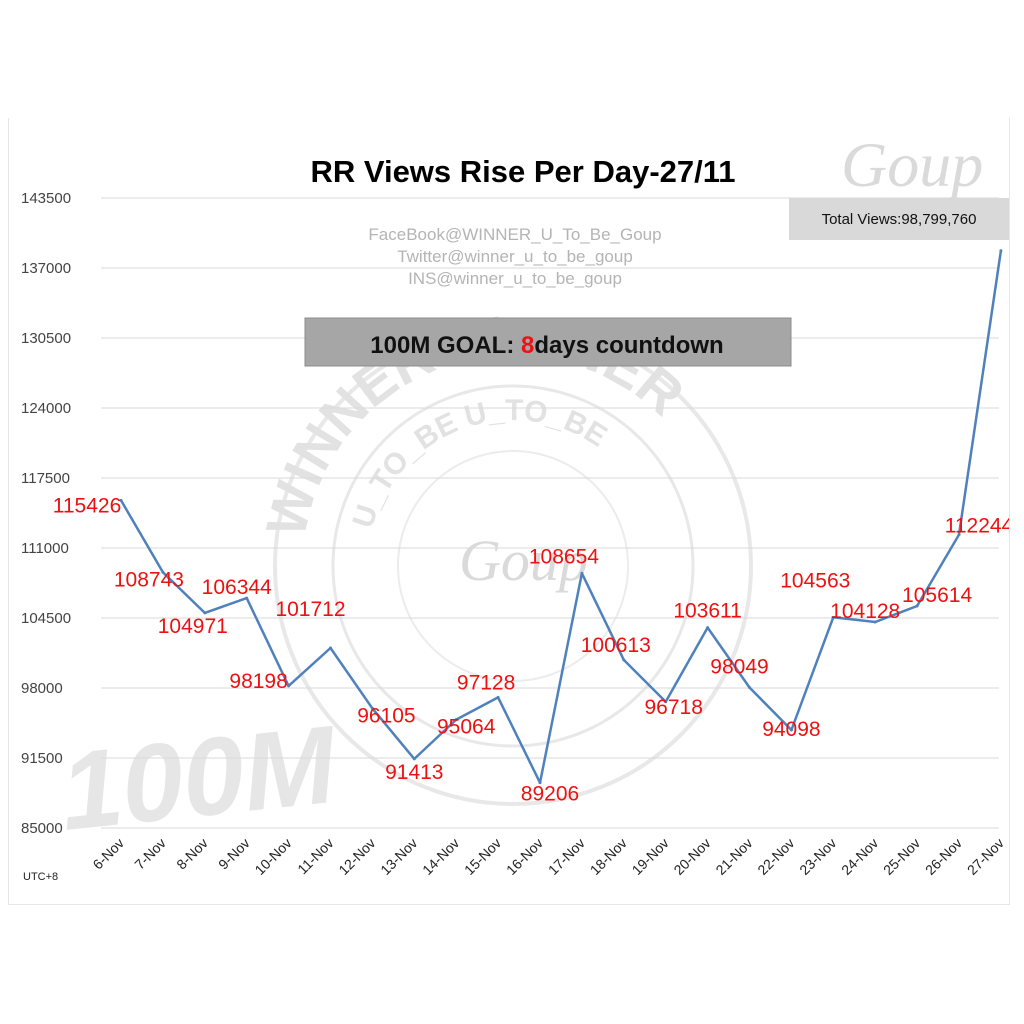  I want to click on x-tick-label: 24-Nov, so click(859, 856).